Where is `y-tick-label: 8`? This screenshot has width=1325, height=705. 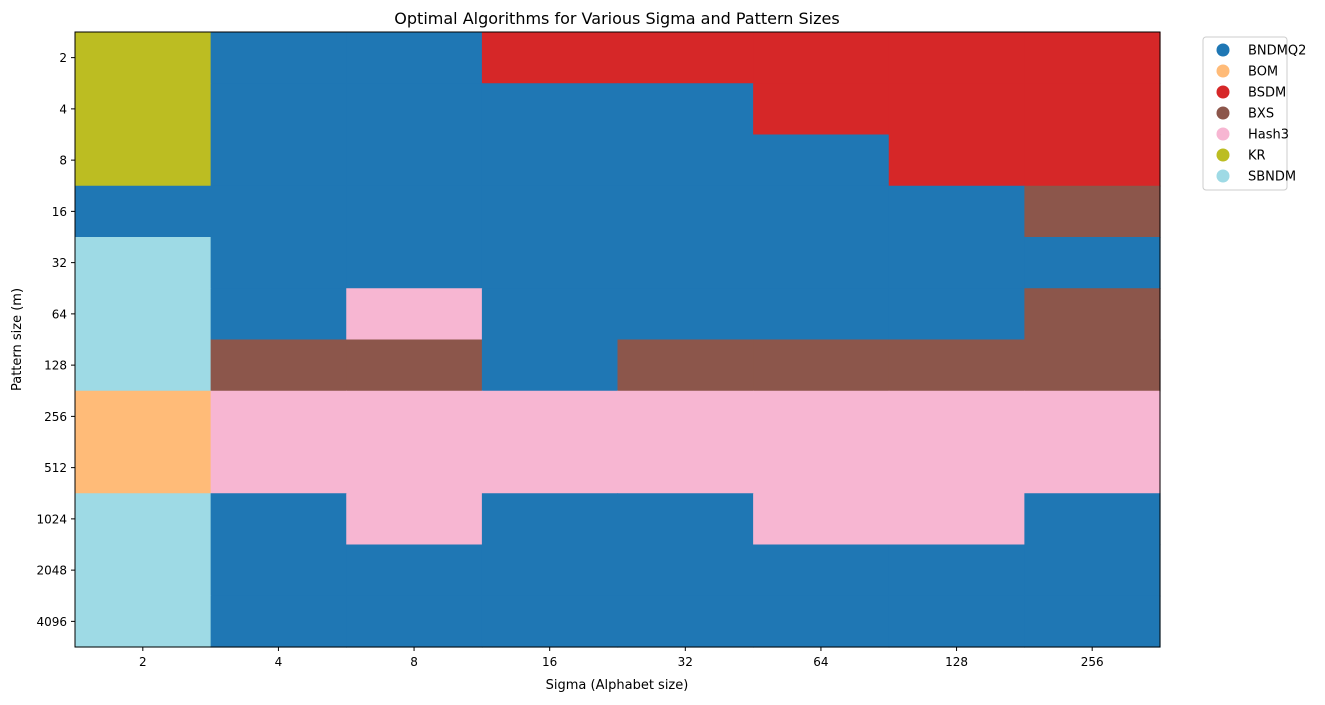
y-tick-label: 8 is located at coordinates (63, 161).